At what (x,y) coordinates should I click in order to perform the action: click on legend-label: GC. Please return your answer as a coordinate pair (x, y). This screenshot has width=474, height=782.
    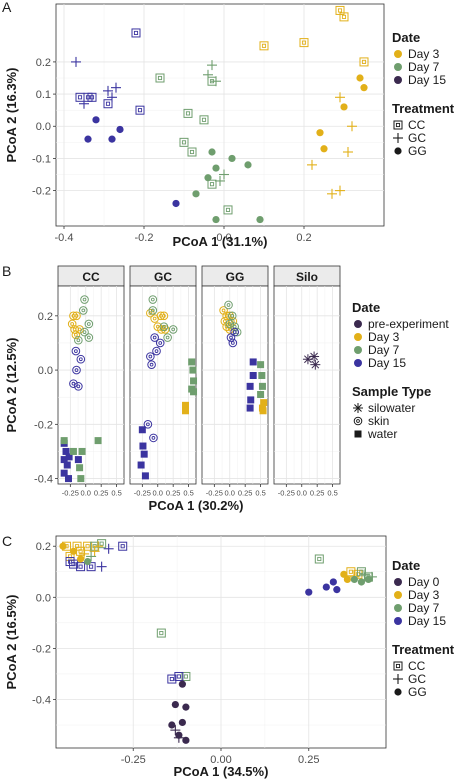
    Looking at the image, I should click on (417, 679).